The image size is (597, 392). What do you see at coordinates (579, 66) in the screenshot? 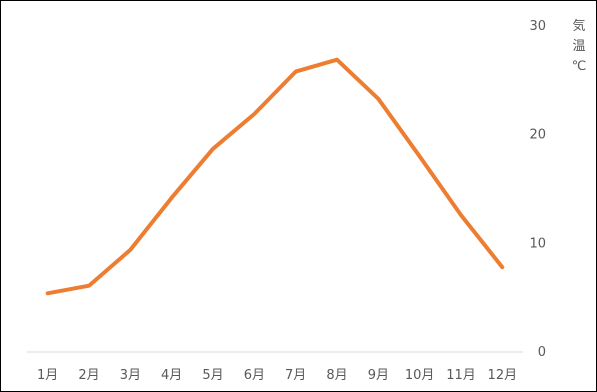
I see `y-axis-title-char: ℃` at bounding box center [579, 66].